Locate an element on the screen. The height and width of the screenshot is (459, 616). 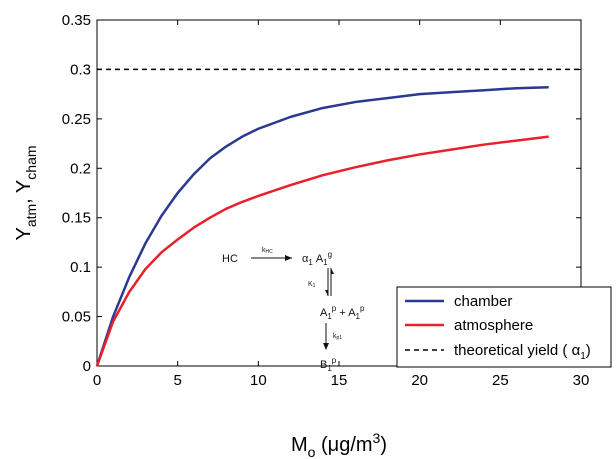
y-tick-label: 0.3 is located at coordinates (80, 69).